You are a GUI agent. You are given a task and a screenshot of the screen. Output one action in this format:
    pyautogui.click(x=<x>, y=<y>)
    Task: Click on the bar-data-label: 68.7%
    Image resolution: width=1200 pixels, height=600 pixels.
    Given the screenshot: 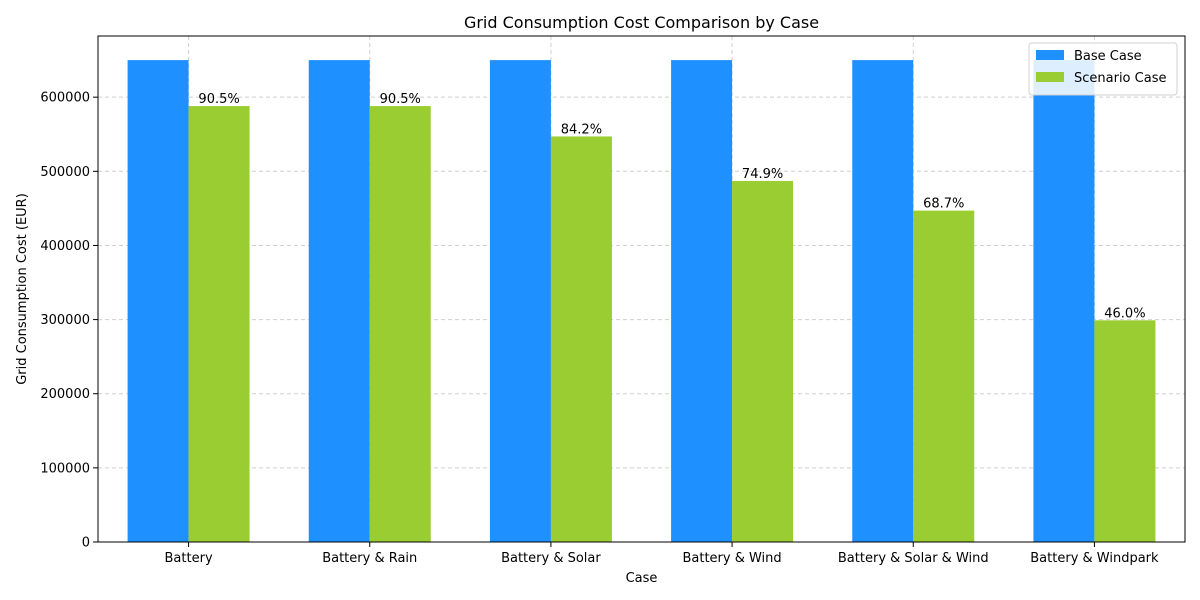 What is the action you would take?
    pyautogui.click(x=943, y=204)
    